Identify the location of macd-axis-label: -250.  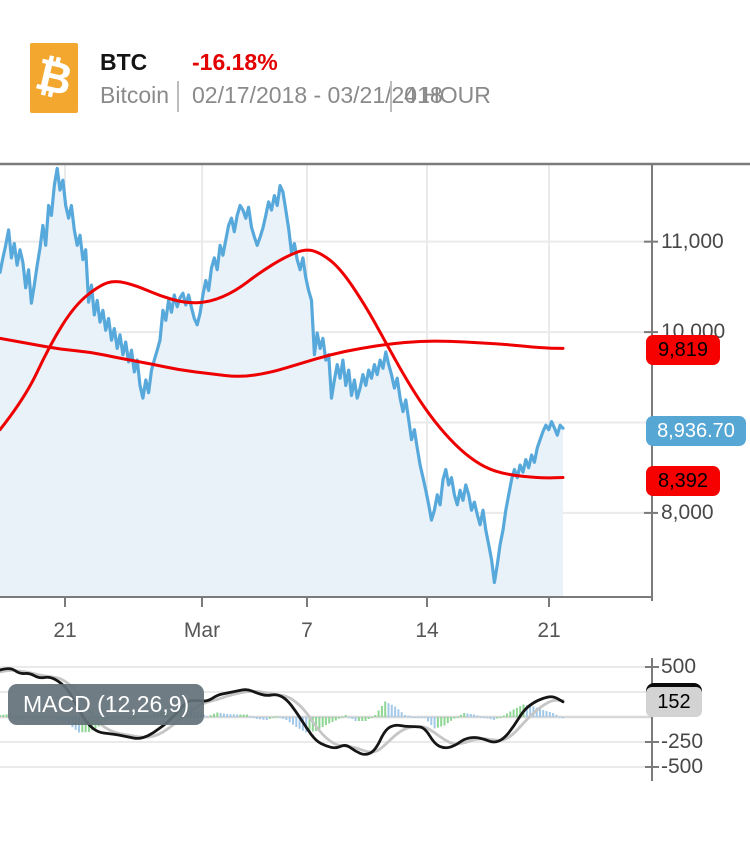
(682, 741).